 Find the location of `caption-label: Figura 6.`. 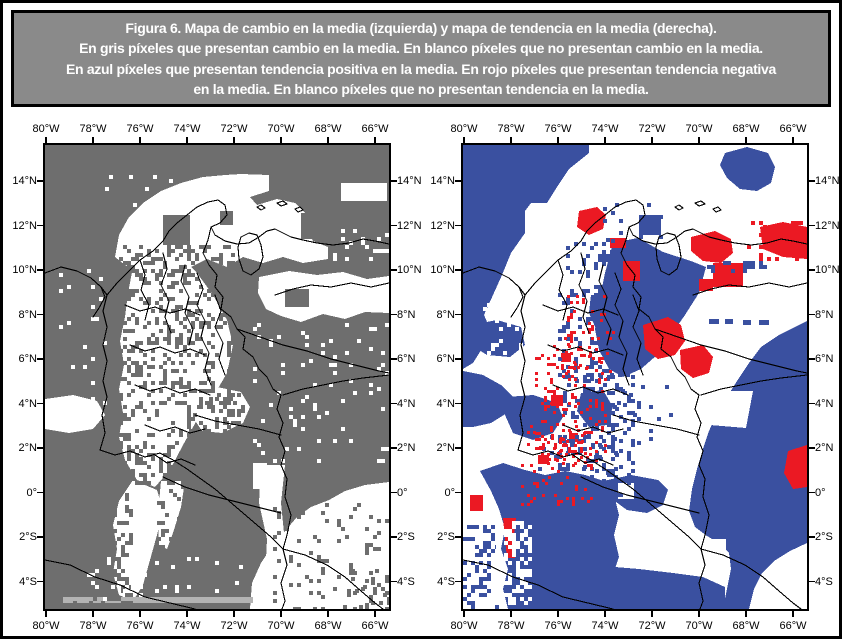

caption-label: Figura 6. is located at coordinates (153, 28).